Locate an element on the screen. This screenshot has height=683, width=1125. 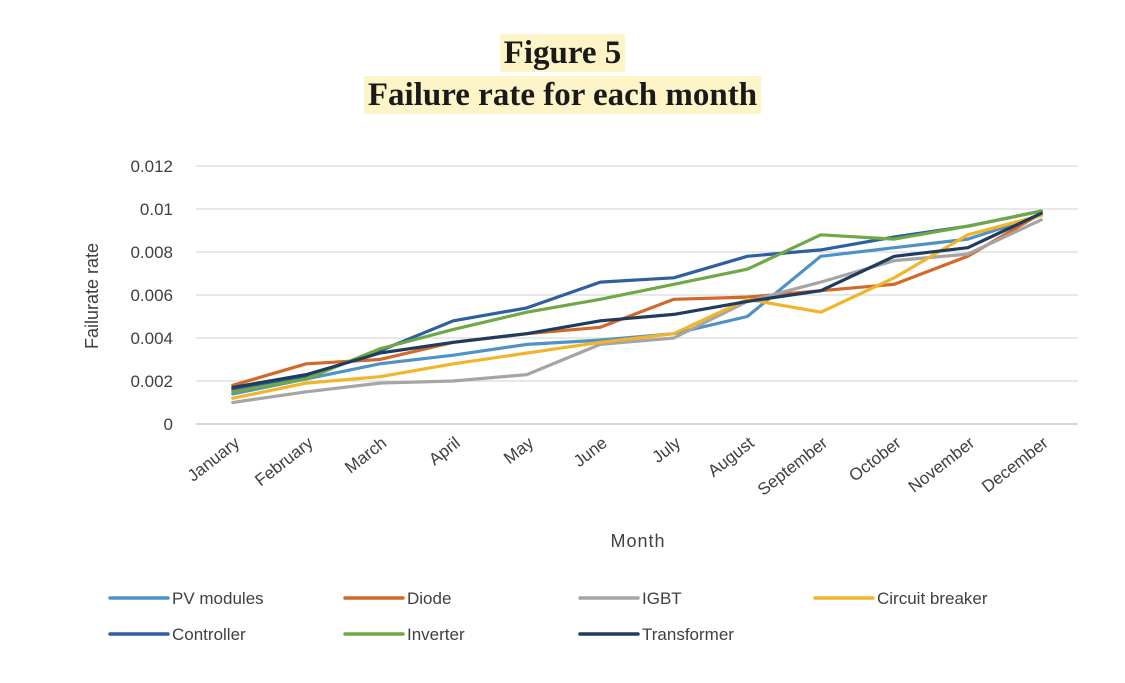
figure-title-block: Figure 5 Failure rate for each month is located at coordinates (562, 76).